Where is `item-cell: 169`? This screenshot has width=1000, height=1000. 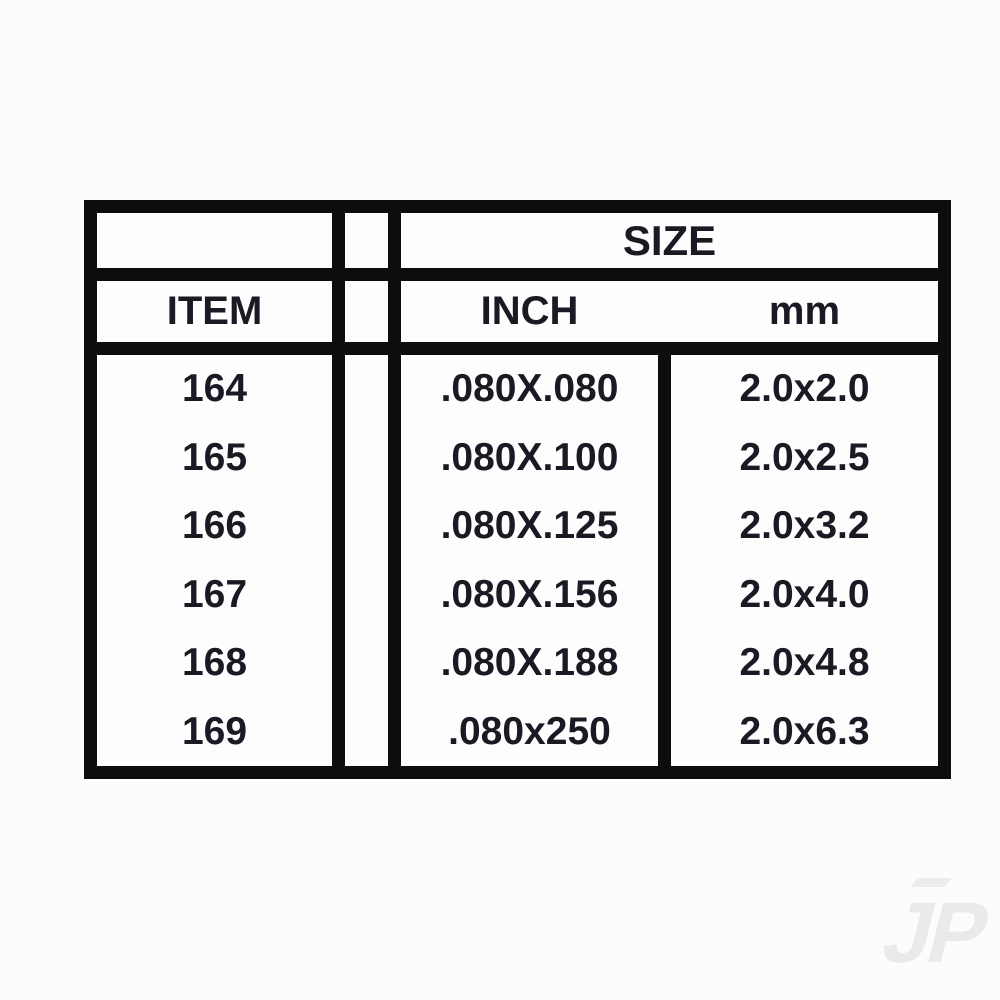 item-cell: 169 is located at coordinates (214, 731).